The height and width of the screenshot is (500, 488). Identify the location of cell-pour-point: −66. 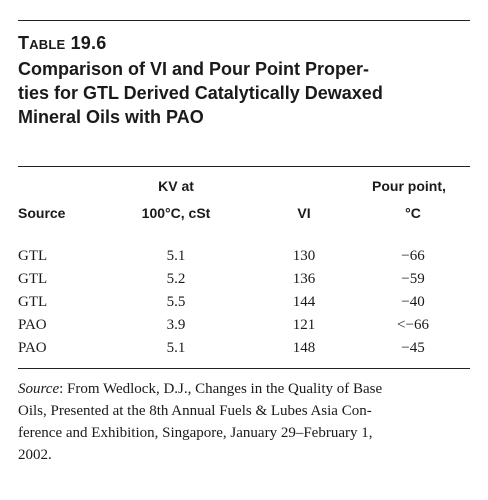
(413, 256).